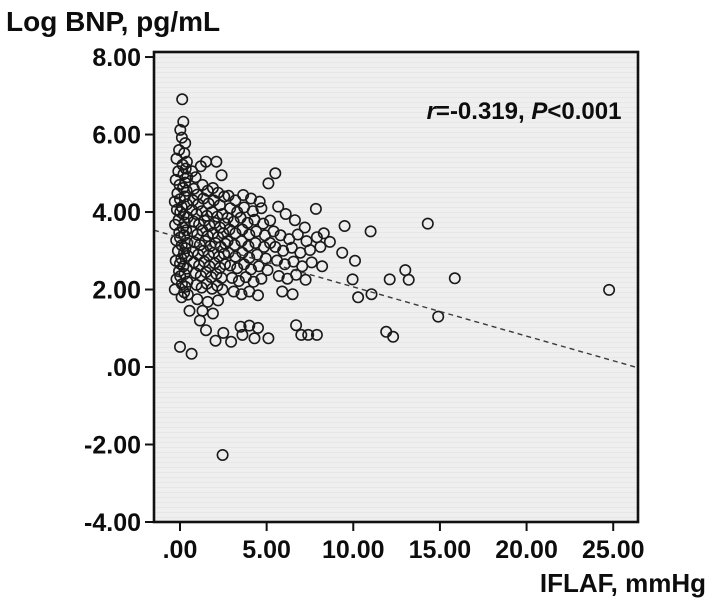 Image resolution: width=709 pixels, height=606 pixels. I want to click on annotation-p-value: <0.001, so click(584, 111).